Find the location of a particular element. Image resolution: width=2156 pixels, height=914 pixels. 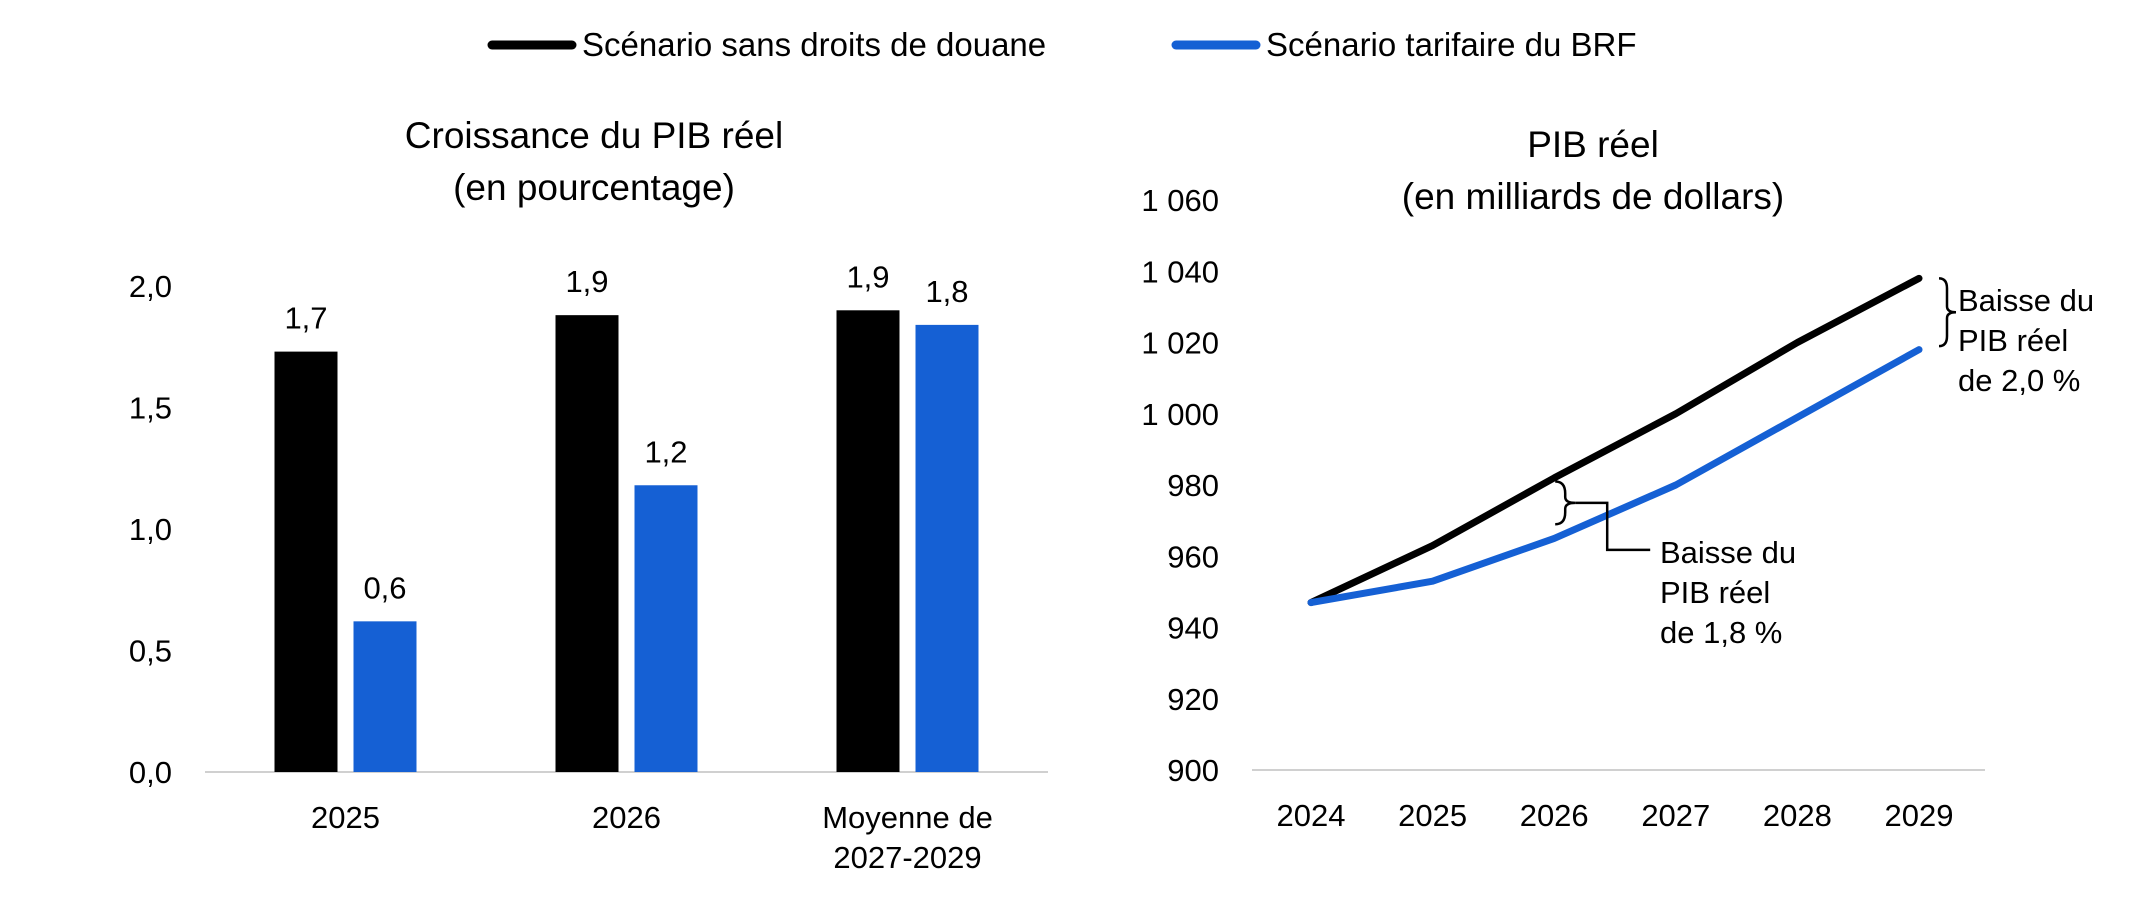

chart-title: PIB réel is located at coordinates (1593, 144).